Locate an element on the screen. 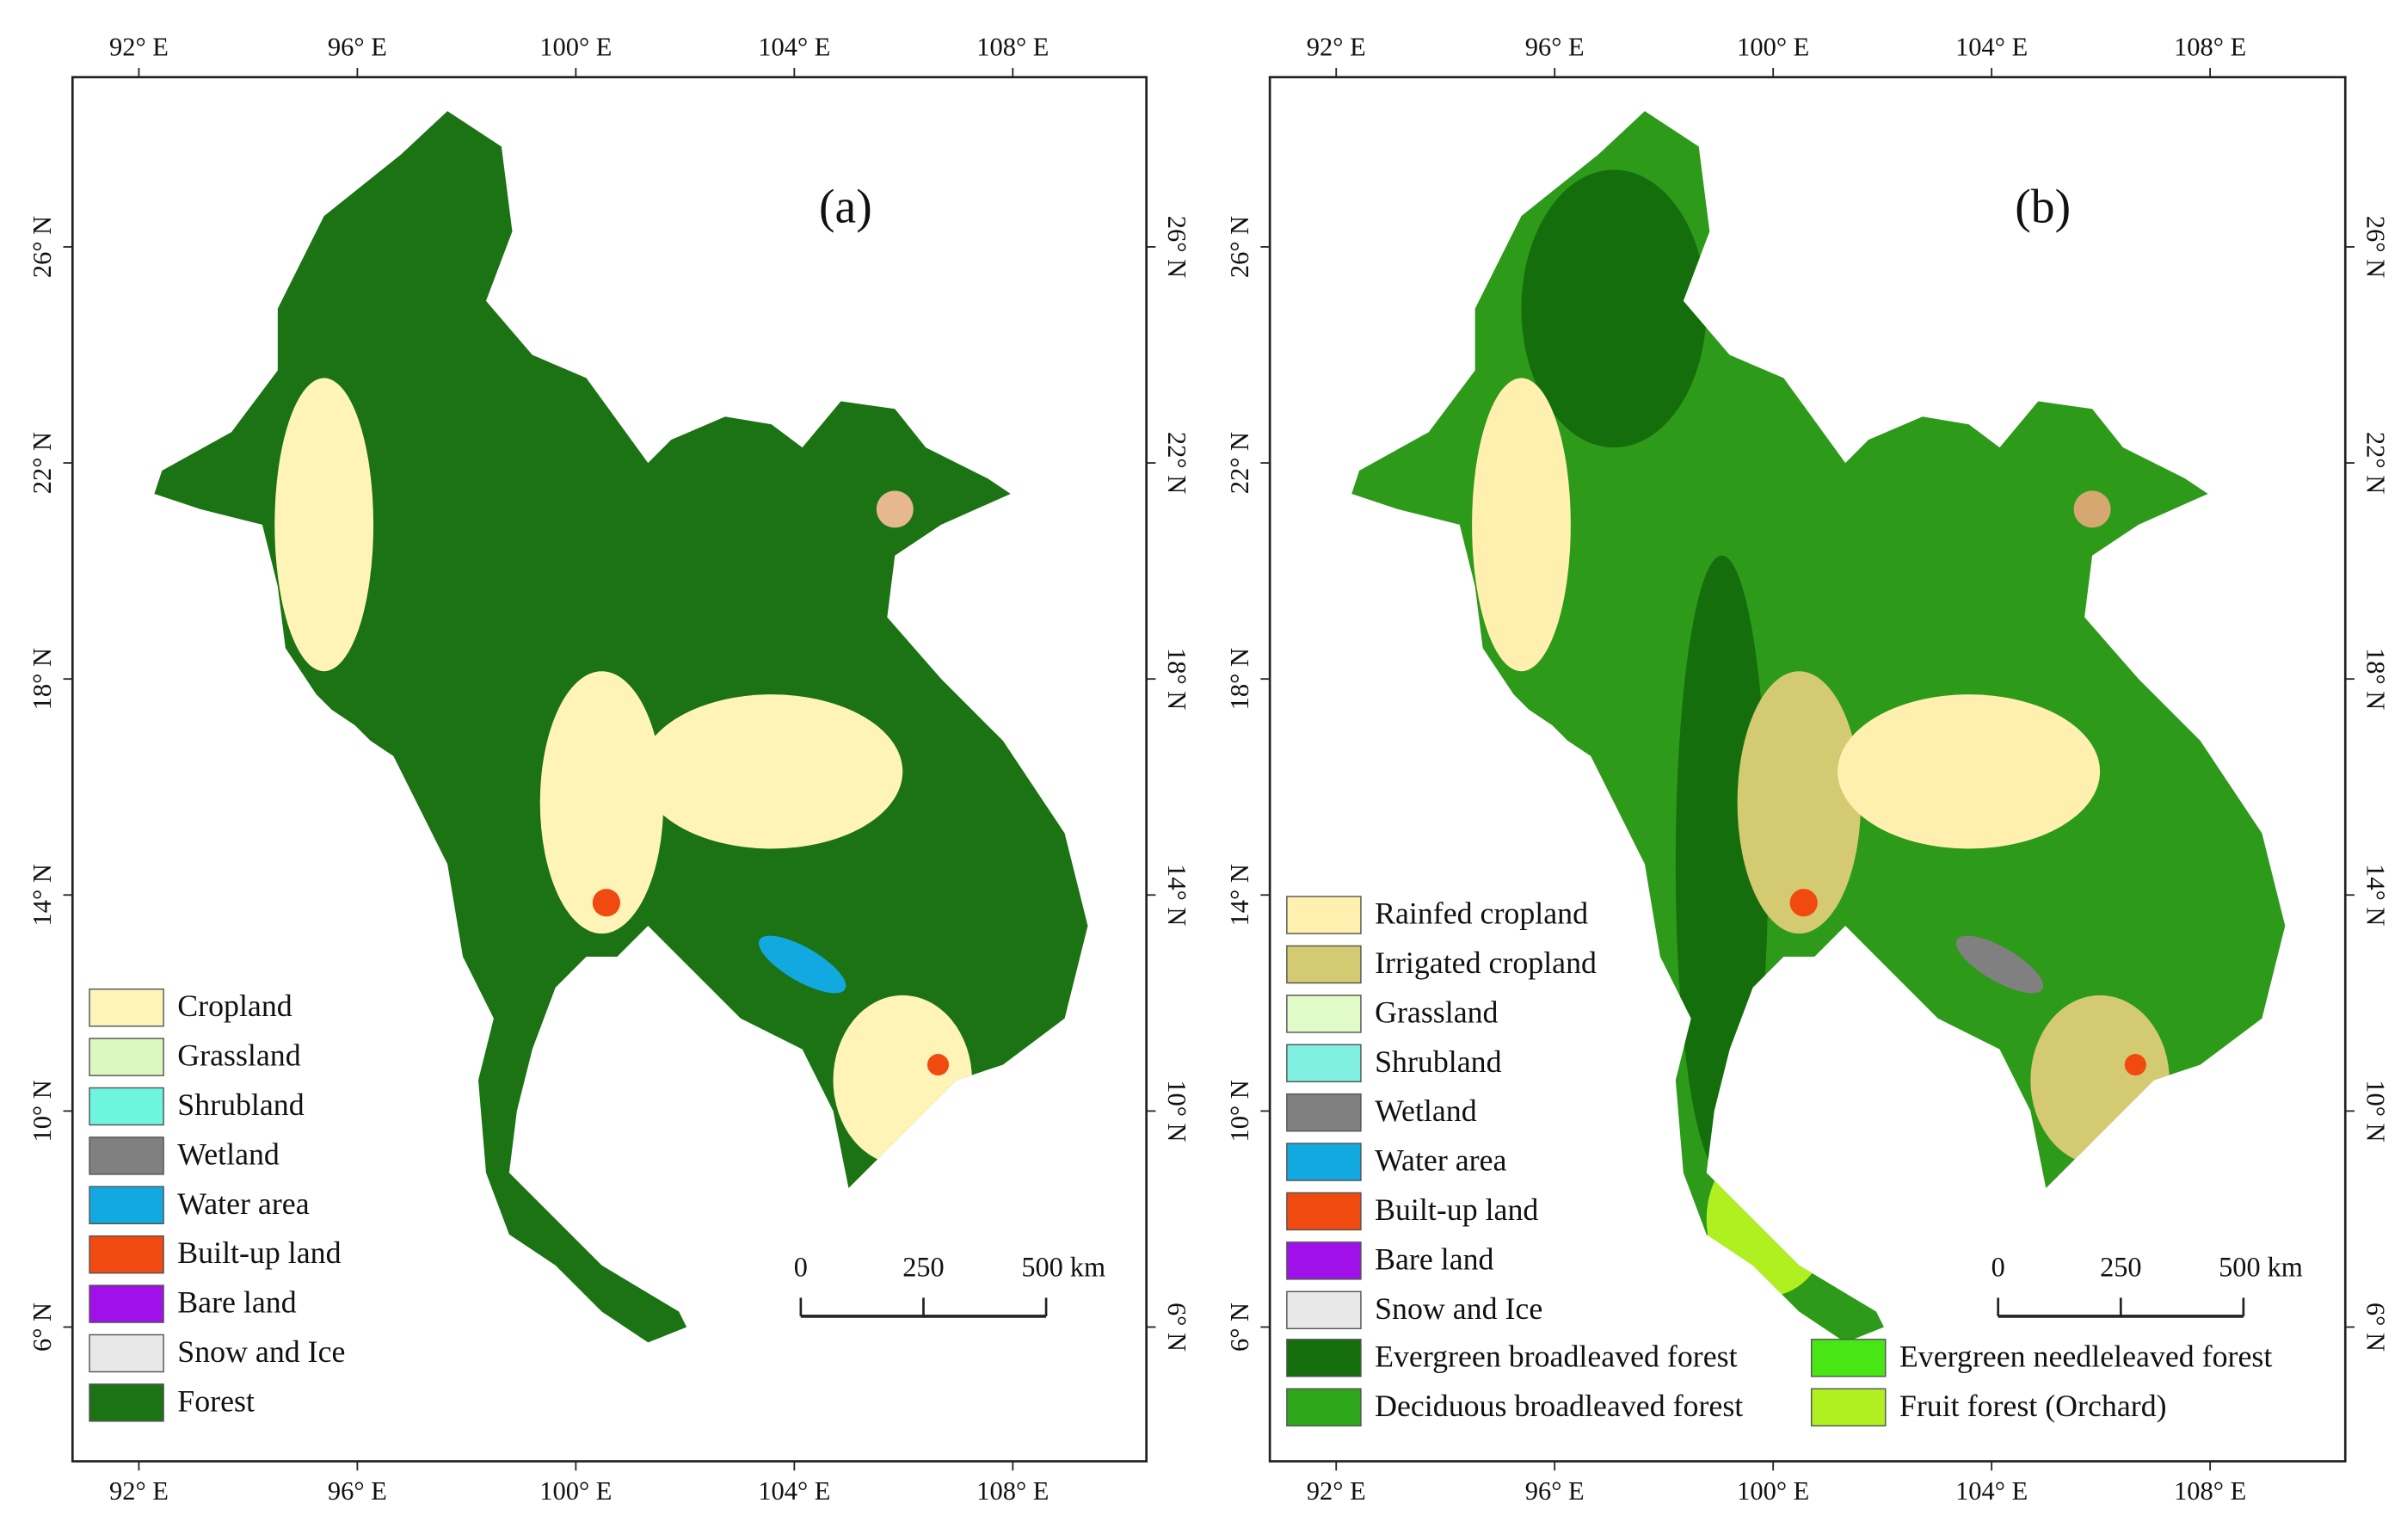 The width and height of the screenshot is (2407, 1540). legend-label: Forest is located at coordinates (216, 1400).